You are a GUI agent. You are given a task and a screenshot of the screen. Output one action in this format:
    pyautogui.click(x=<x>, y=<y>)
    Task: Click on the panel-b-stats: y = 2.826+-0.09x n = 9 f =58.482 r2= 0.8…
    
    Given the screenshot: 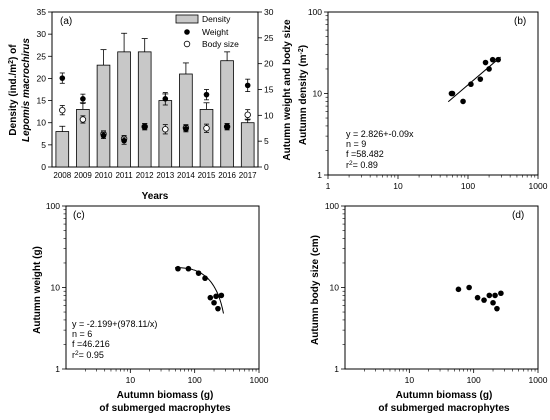 What is the action you would take?
    pyautogui.click(x=380, y=149)
    